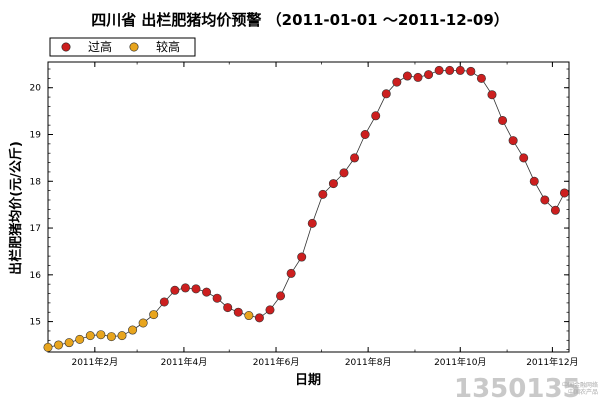 The image size is (600, 400). Describe the element at coordinates (100, 46) in the screenshot. I see `legend-label-0: 过高` at that location.